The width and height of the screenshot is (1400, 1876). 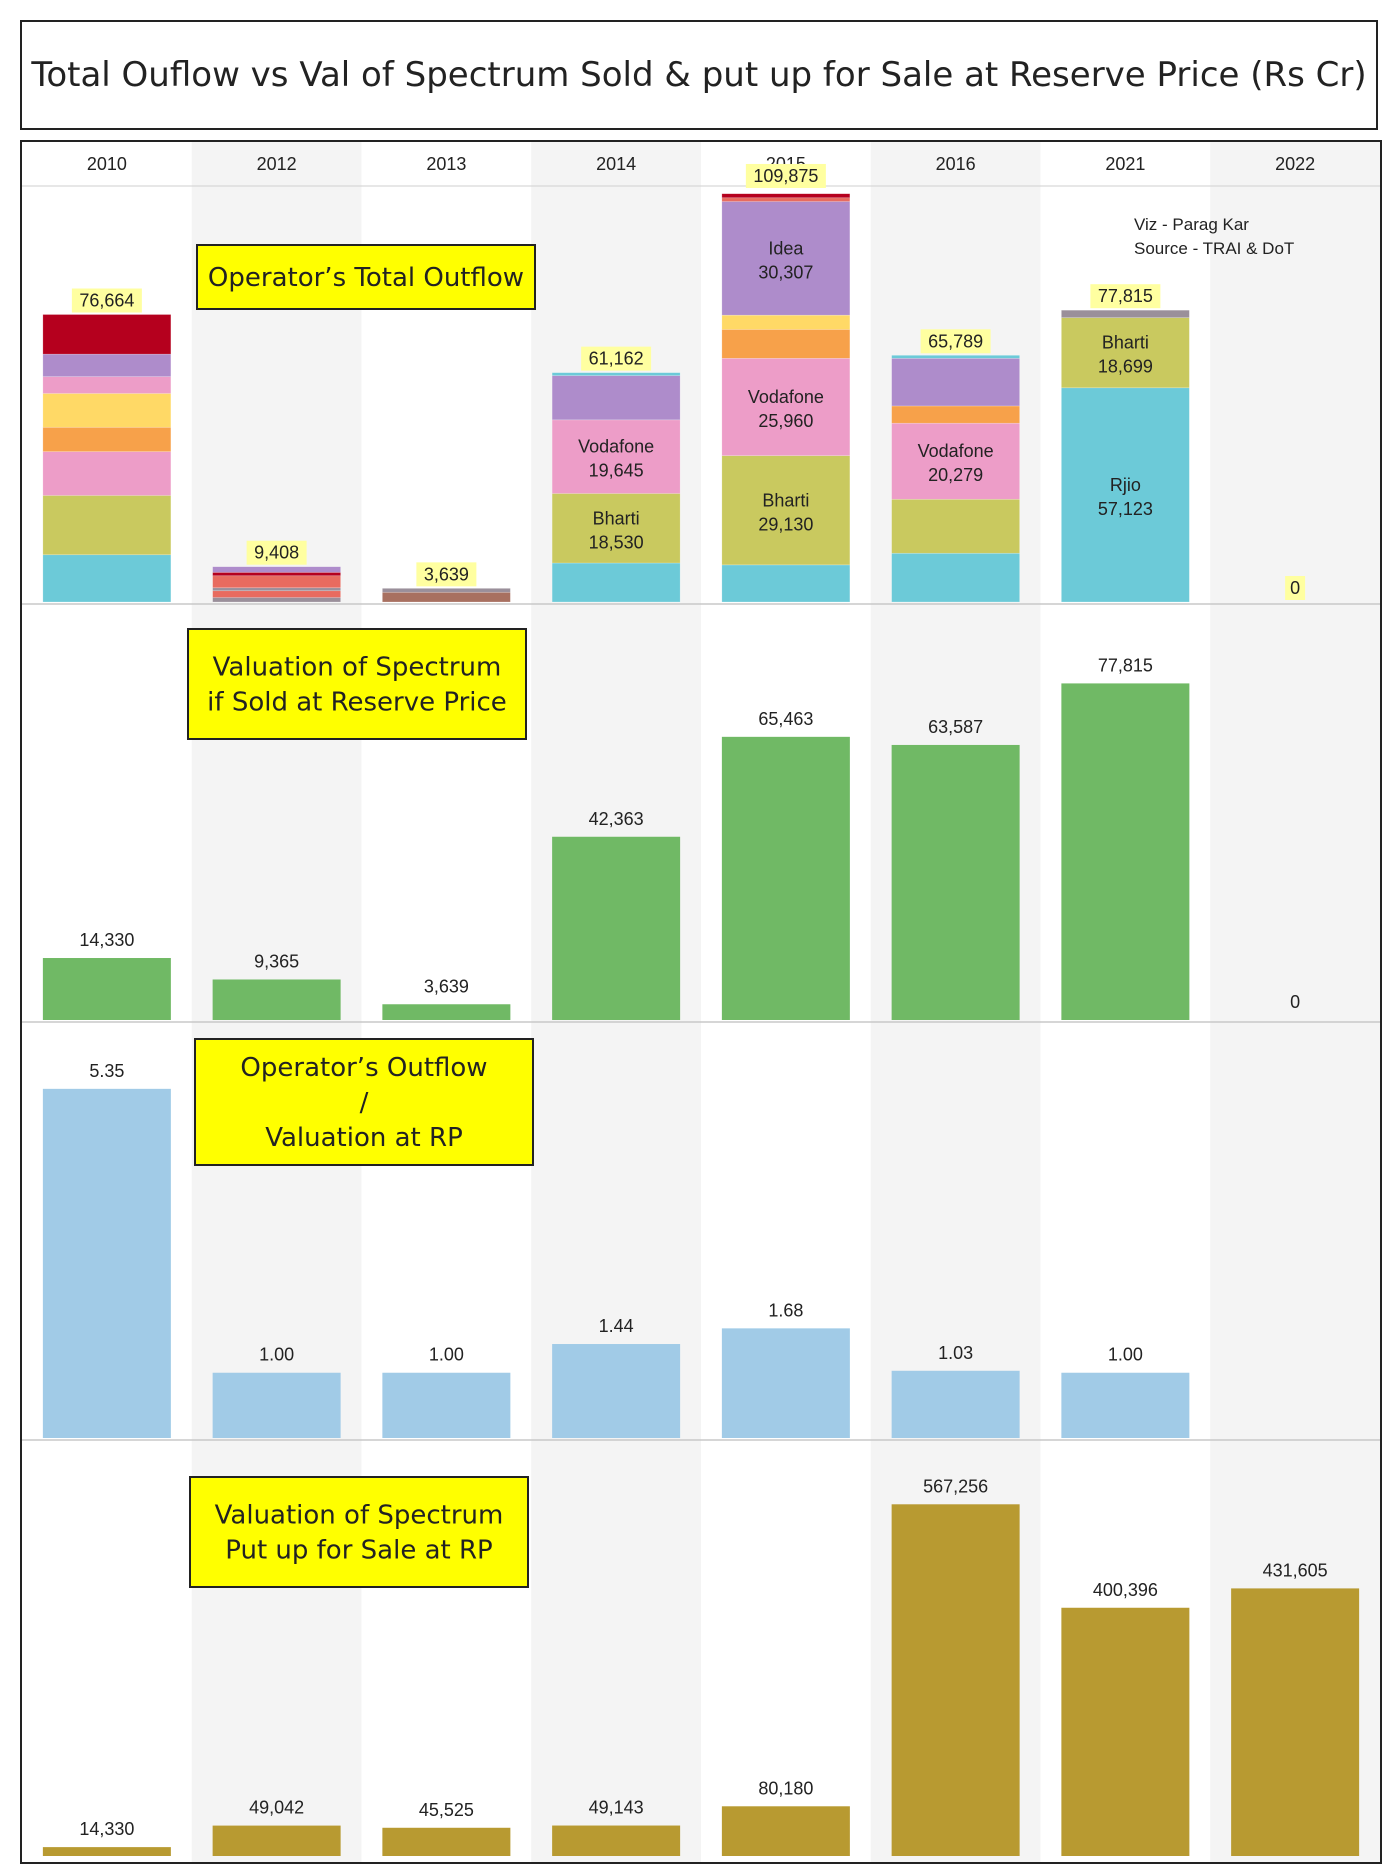 I want to click on bar-value-label: 63,587, so click(x=955, y=727).